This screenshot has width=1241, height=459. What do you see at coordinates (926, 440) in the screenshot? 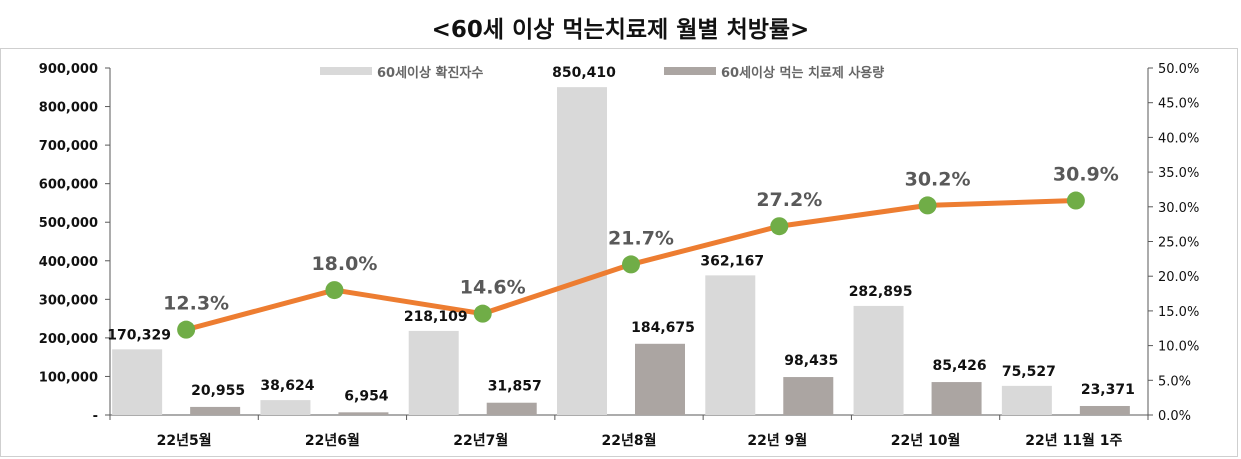
I see `x-tick-label: 22년 10월` at bounding box center [926, 440].